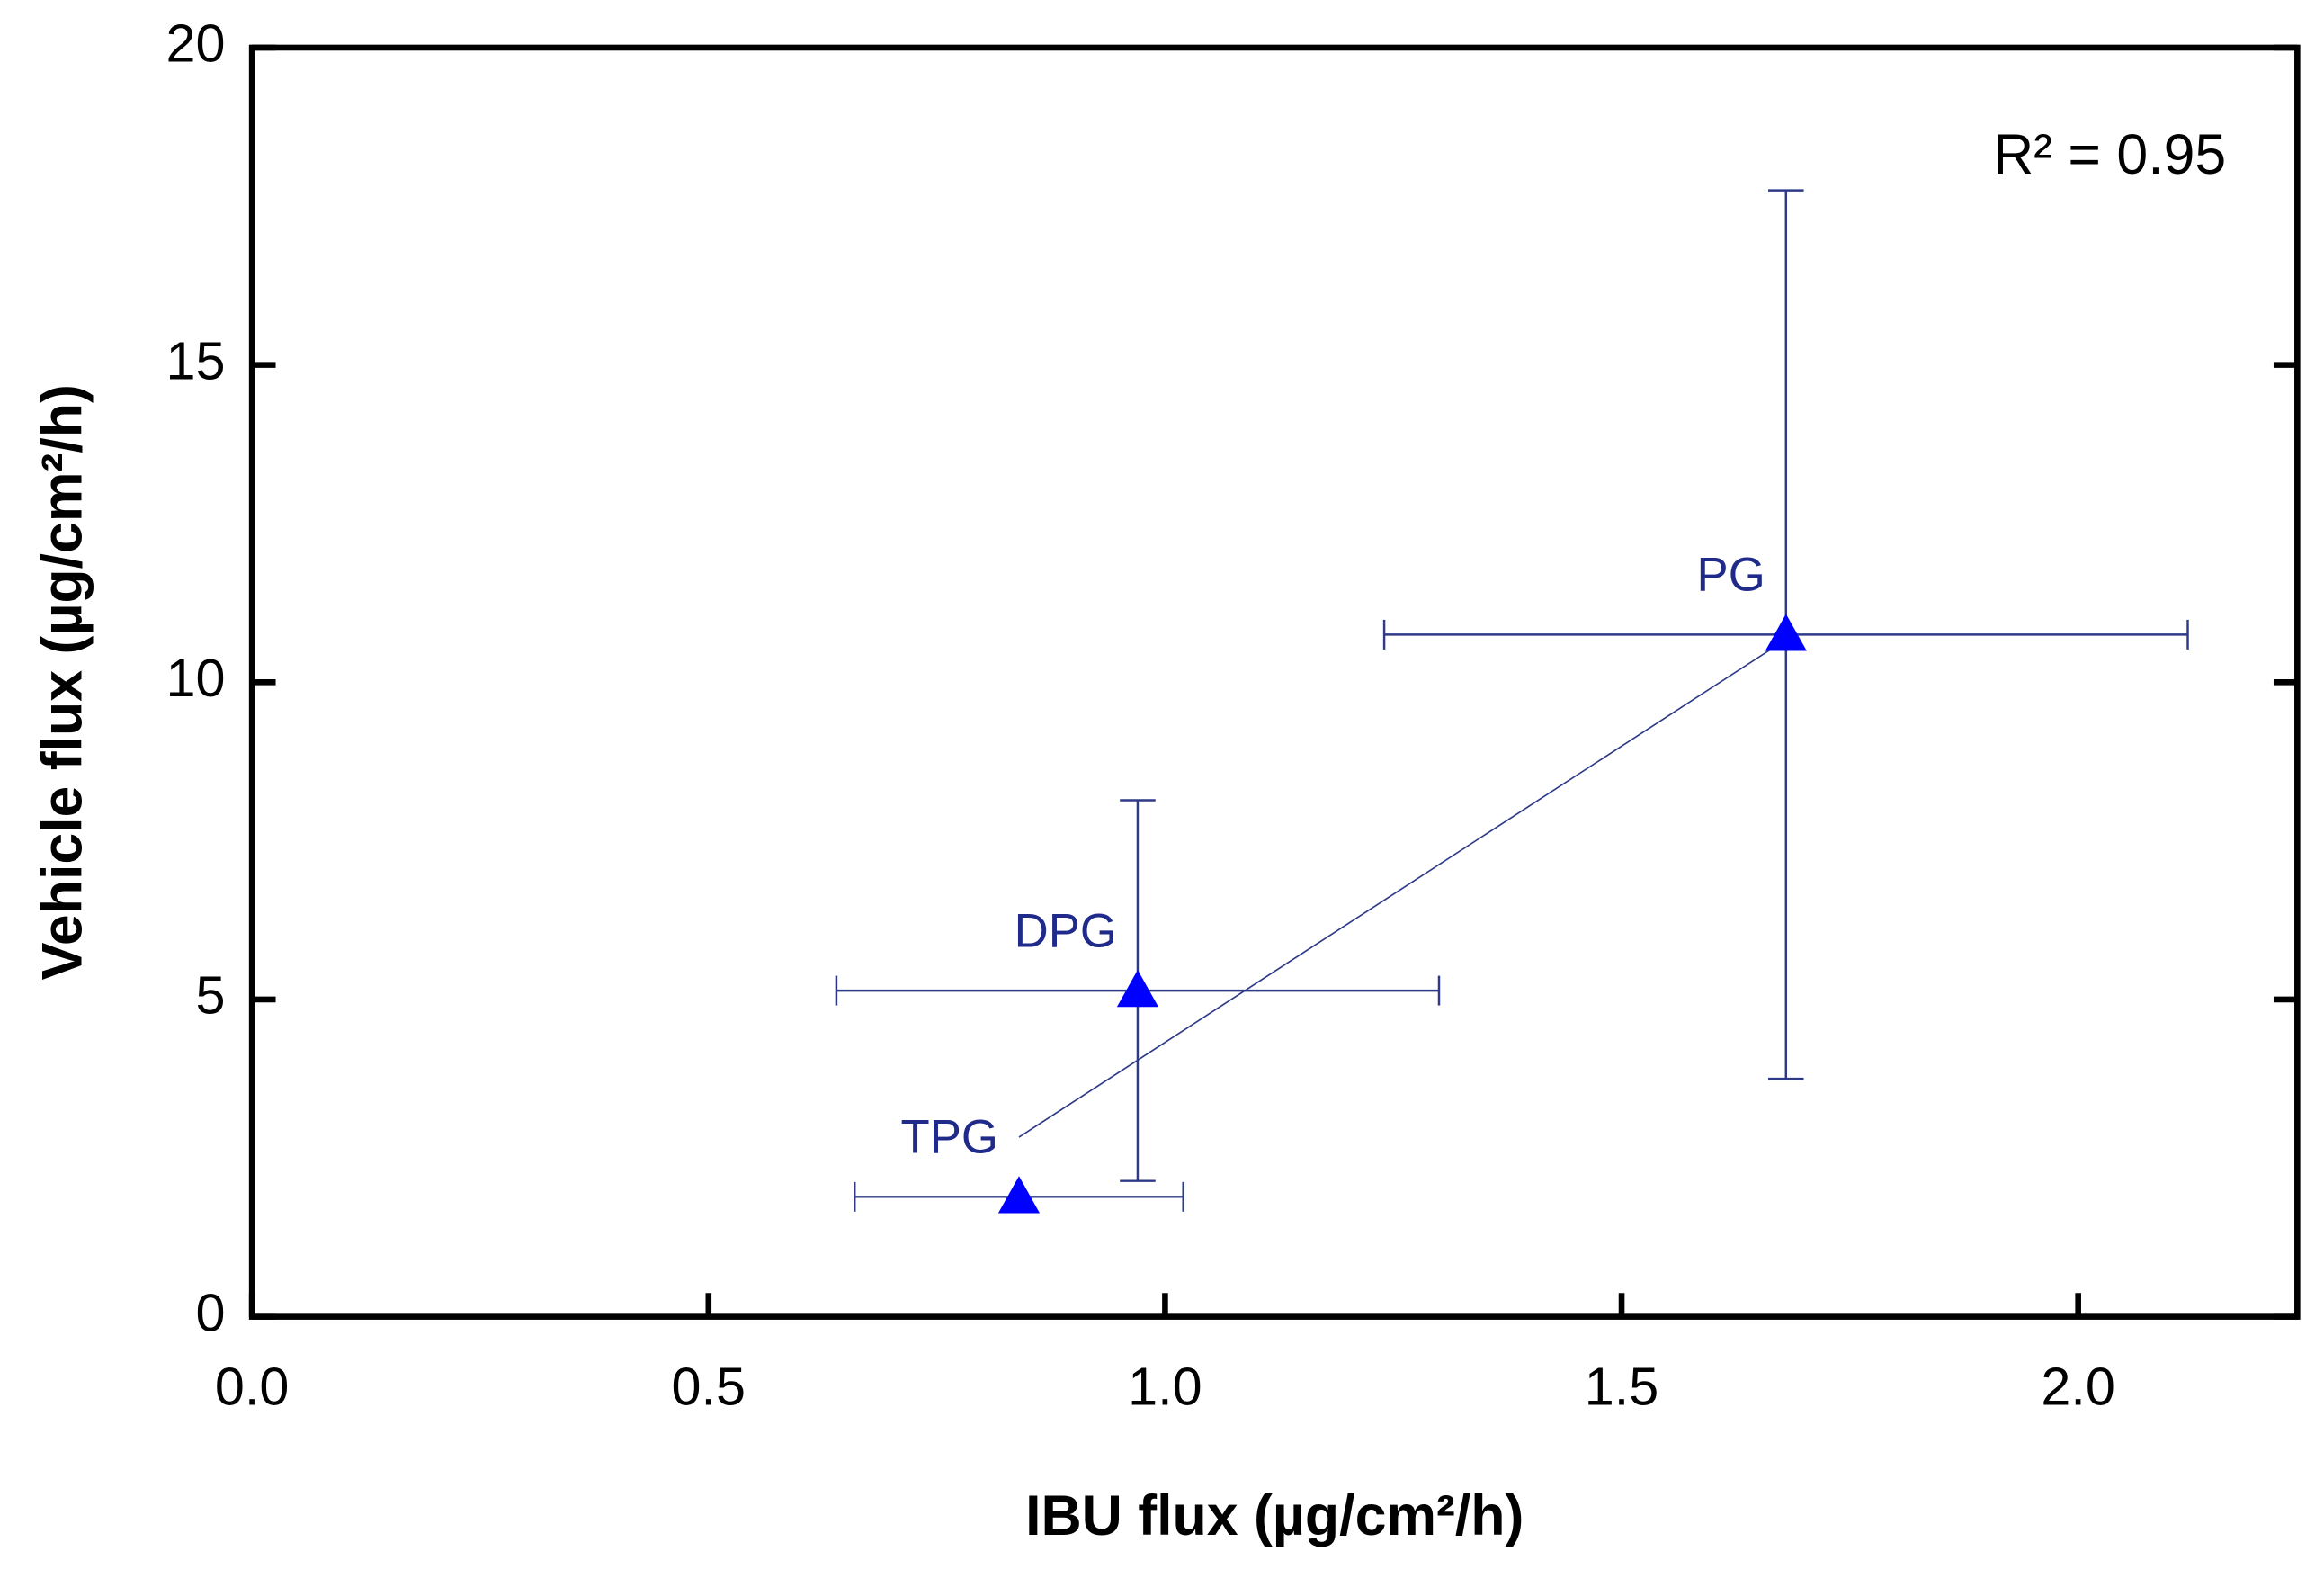  I want to click on y-tick-label: 0, so click(210, 1312).